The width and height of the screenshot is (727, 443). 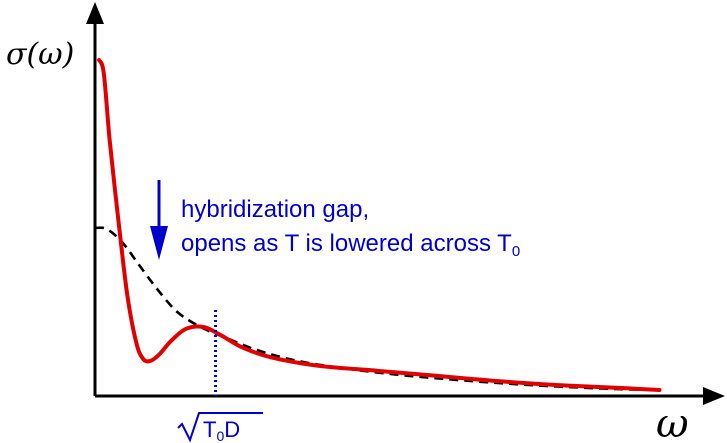 I want to click on x-axis-arrow, so click(x=714, y=396).